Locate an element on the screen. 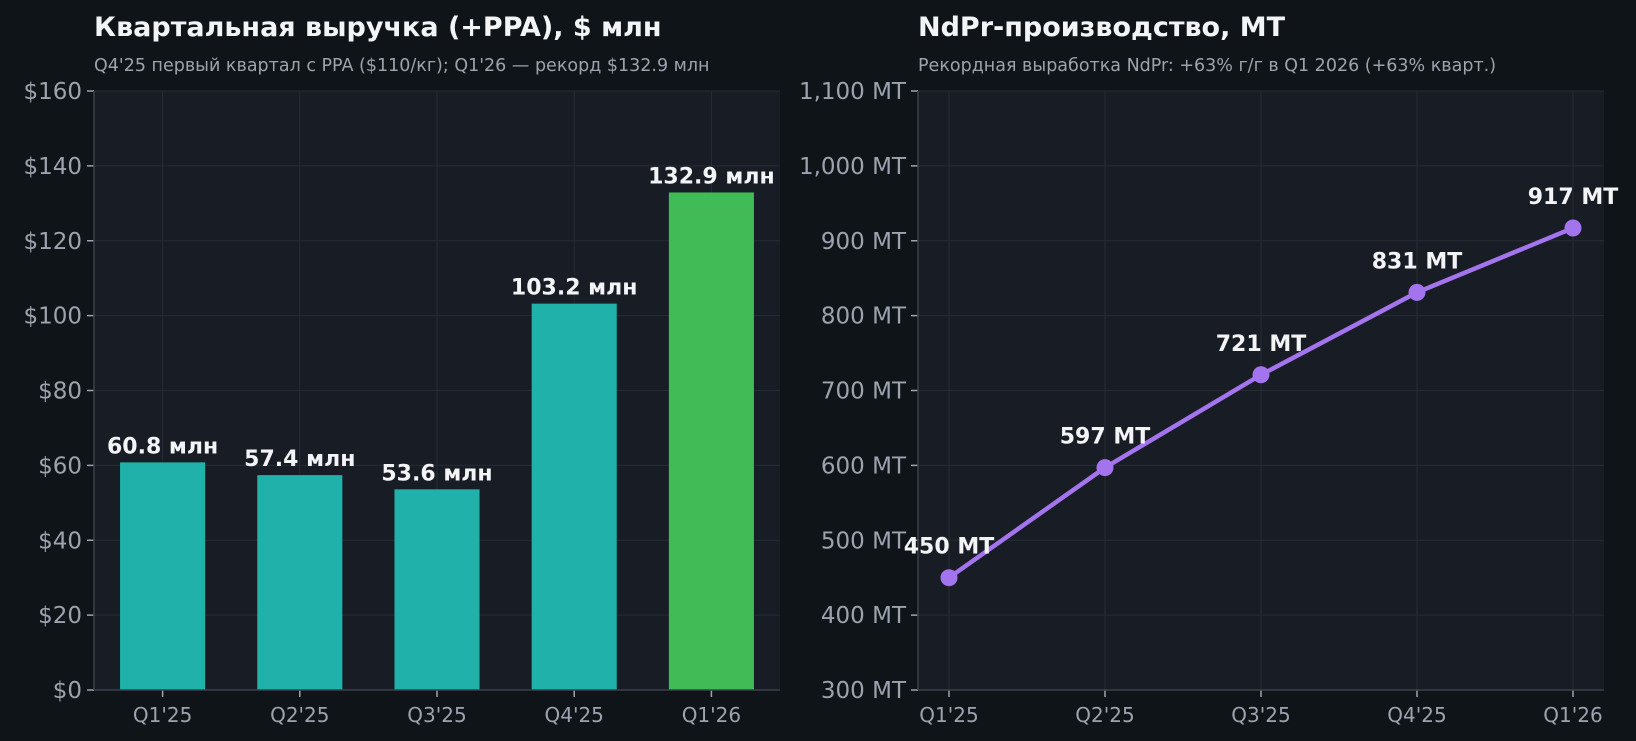 Image resolution: width=1636 pixels, height=741 pixels. ndpr-ytick-label: 1,100 МТ is located at coordinates (853, 92).